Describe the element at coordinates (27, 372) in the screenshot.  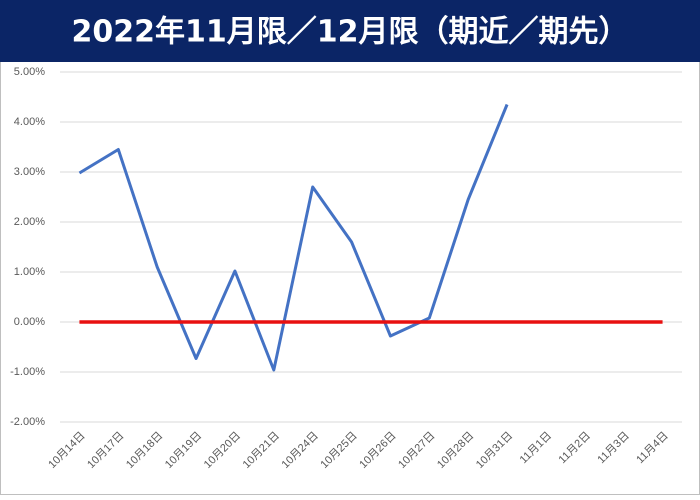
I see `y-tick-label: -1.00%` at that location.